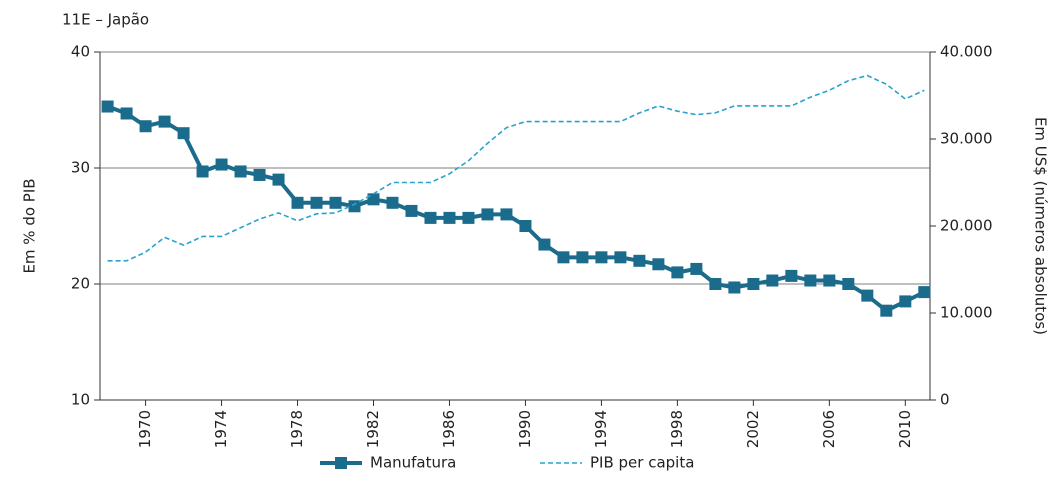 The width and height of the screenshot is (1059, 493). I want to click on y2-tick-label: 0, so click(945, 400).